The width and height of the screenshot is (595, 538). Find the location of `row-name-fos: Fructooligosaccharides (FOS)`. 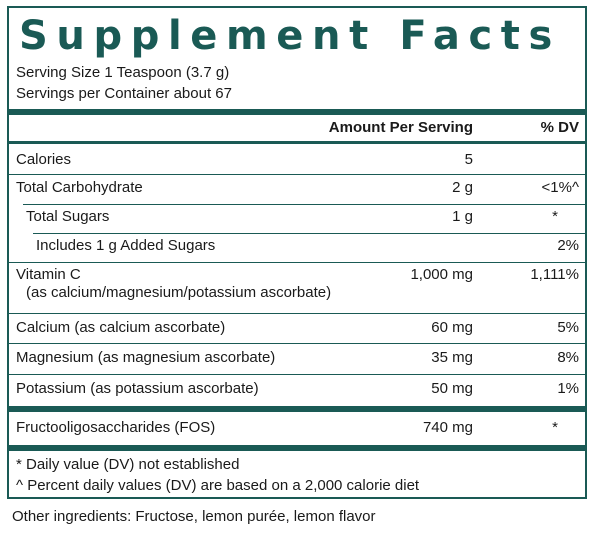

row-name-fos: Fructooligosaccharides (FOS) is located at coordinates (116, 427).